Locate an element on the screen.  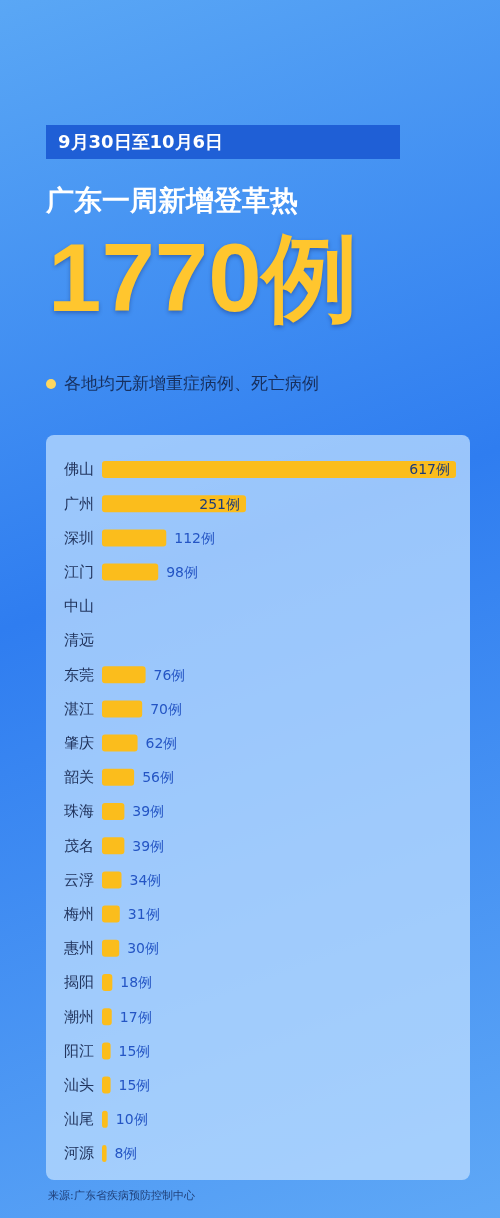
y-tick-label: 茂名 is located at coordinates (79, 845).